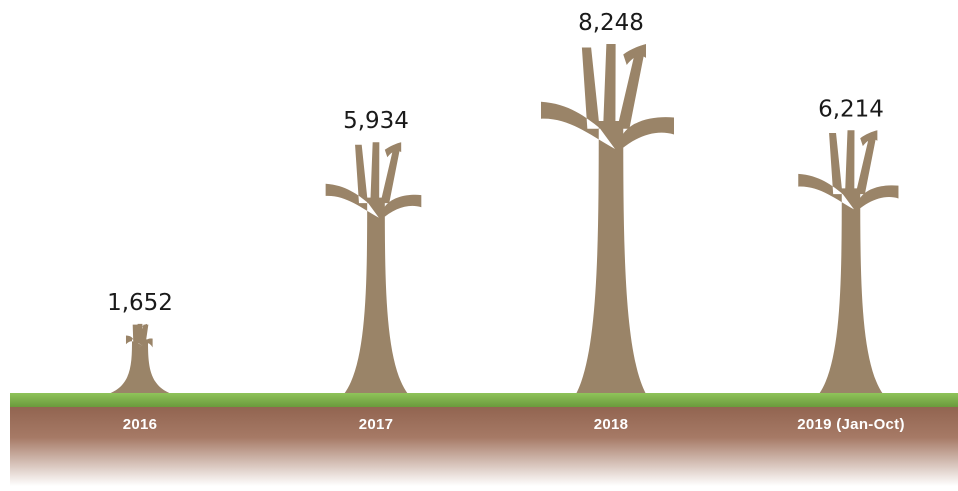 The width and height of the screenshot is (958, 491). I want to click on category-label-2018: 2018, so click(611, 424).